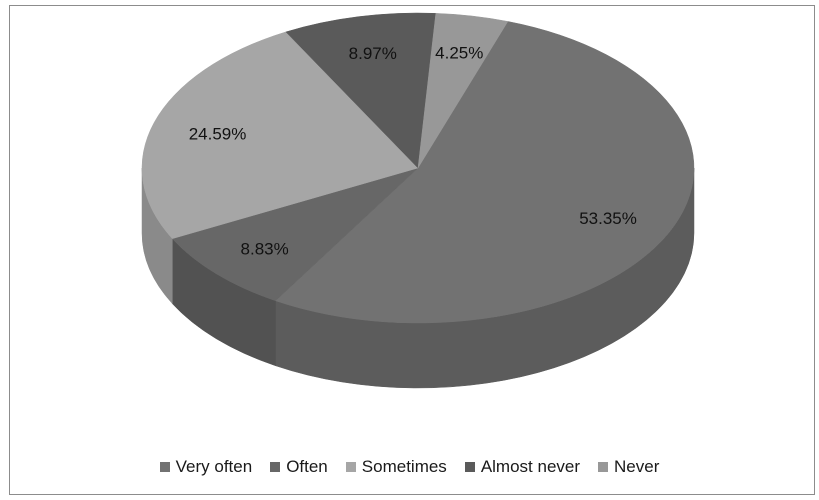 The width and height of the screenshot is (819, 500). What do you see at coordinates (608, 218) in the screenshot?
I see `data-label-very-often: 53.35%` at bounding box center [608, 218].